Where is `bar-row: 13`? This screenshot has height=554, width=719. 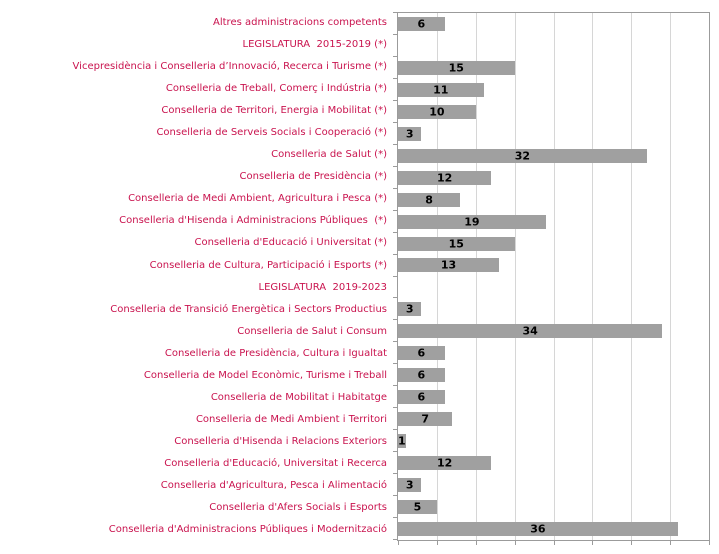
bar-row: 13 is located at coordinates (553, 265).